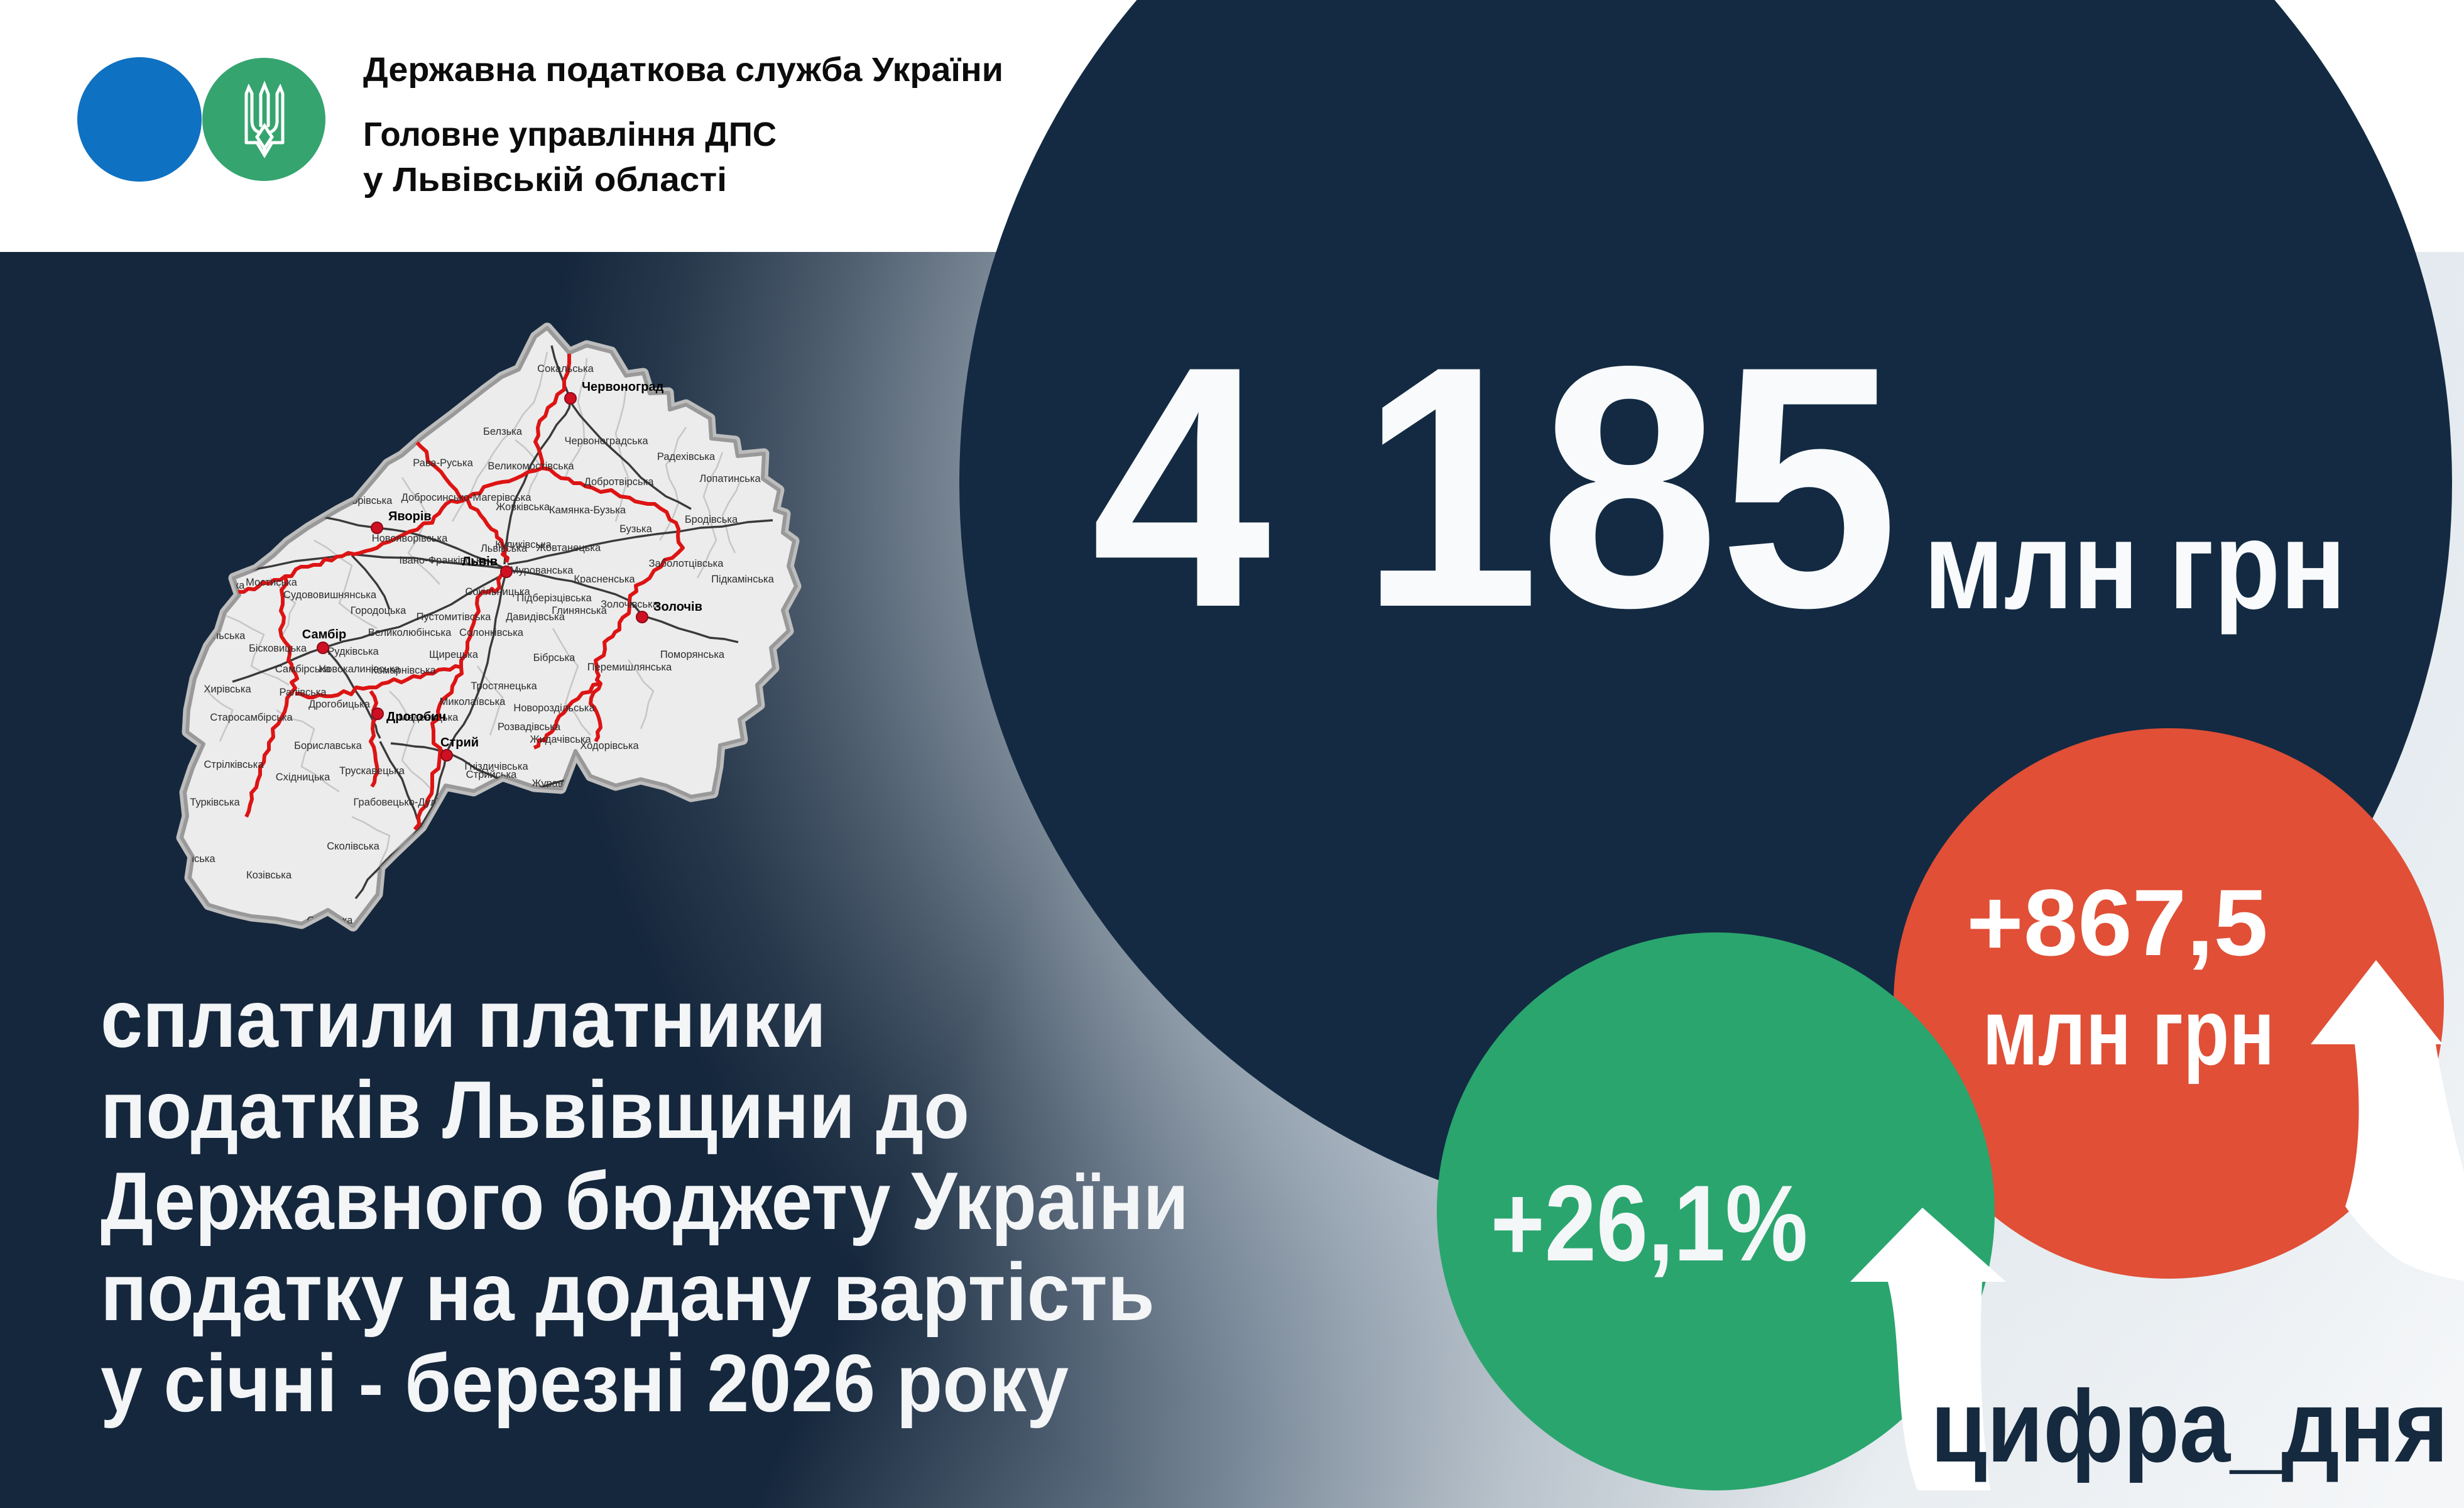 The width and height of the screenshot is (2464, 1508). What do you see at coordinates (324, 635) in the screenshot?
I see `svg-text: Самбір` at bounding box center [324, 635].